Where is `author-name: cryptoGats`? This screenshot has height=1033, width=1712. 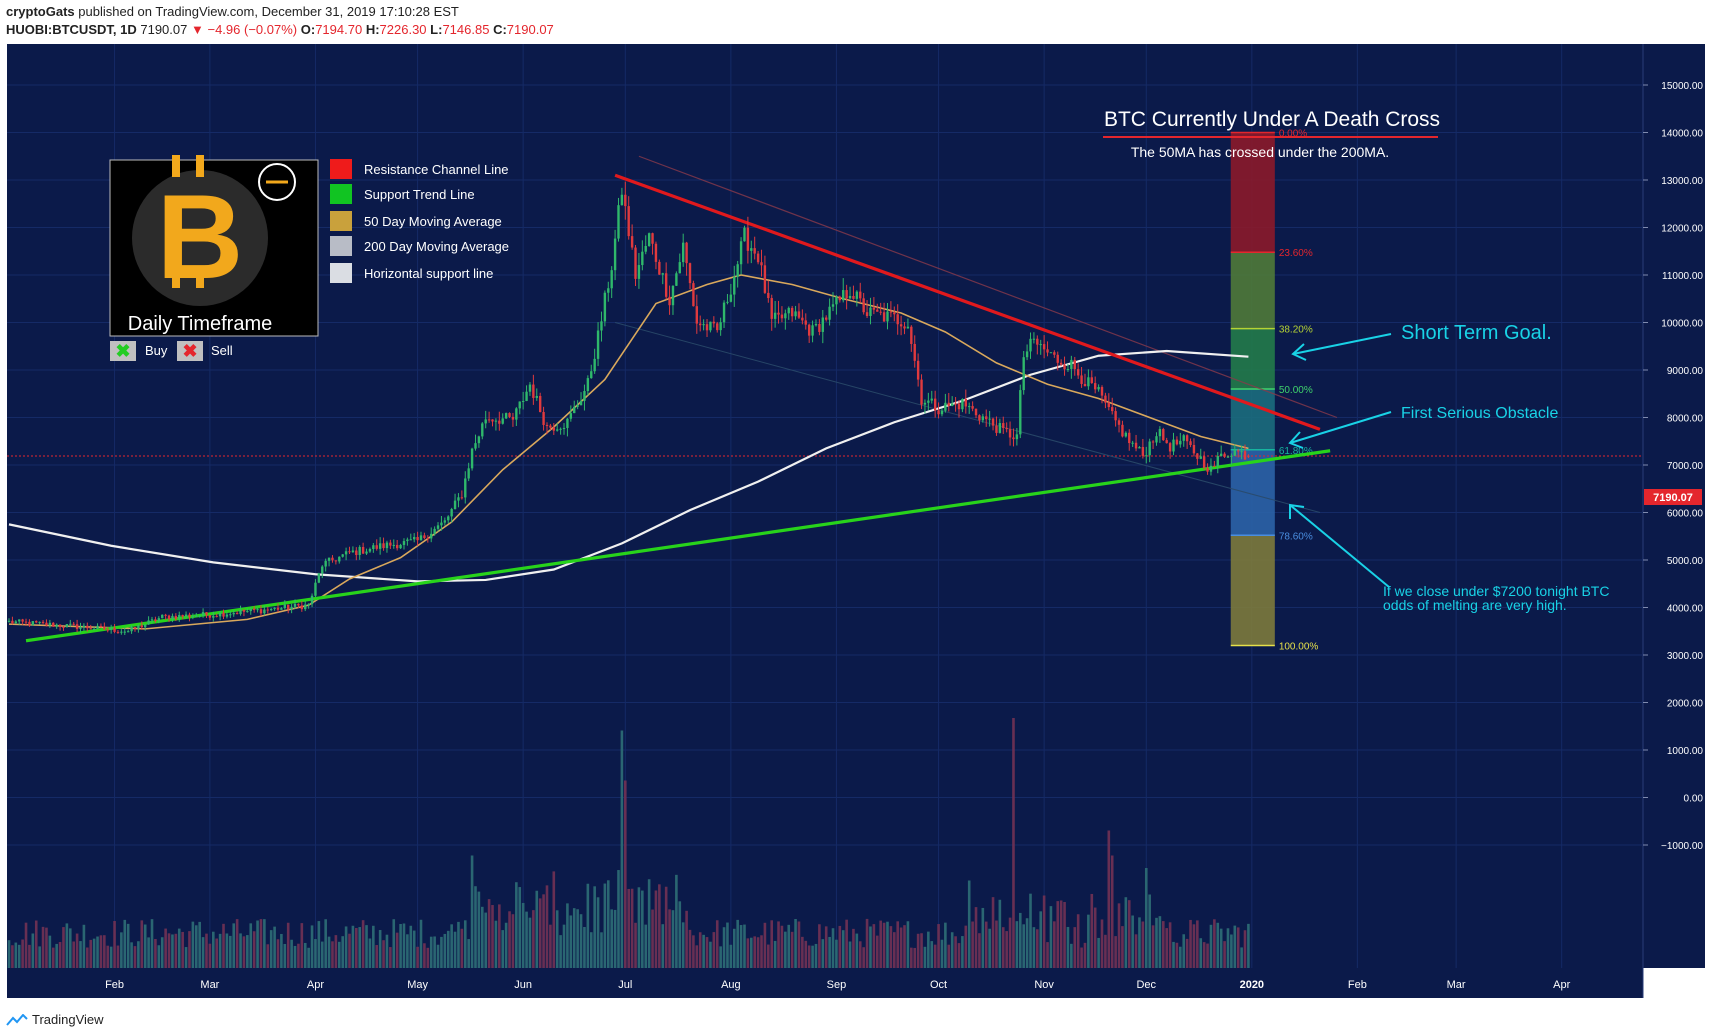 author-name: cryptoGats is located at coordinates (40, 11).